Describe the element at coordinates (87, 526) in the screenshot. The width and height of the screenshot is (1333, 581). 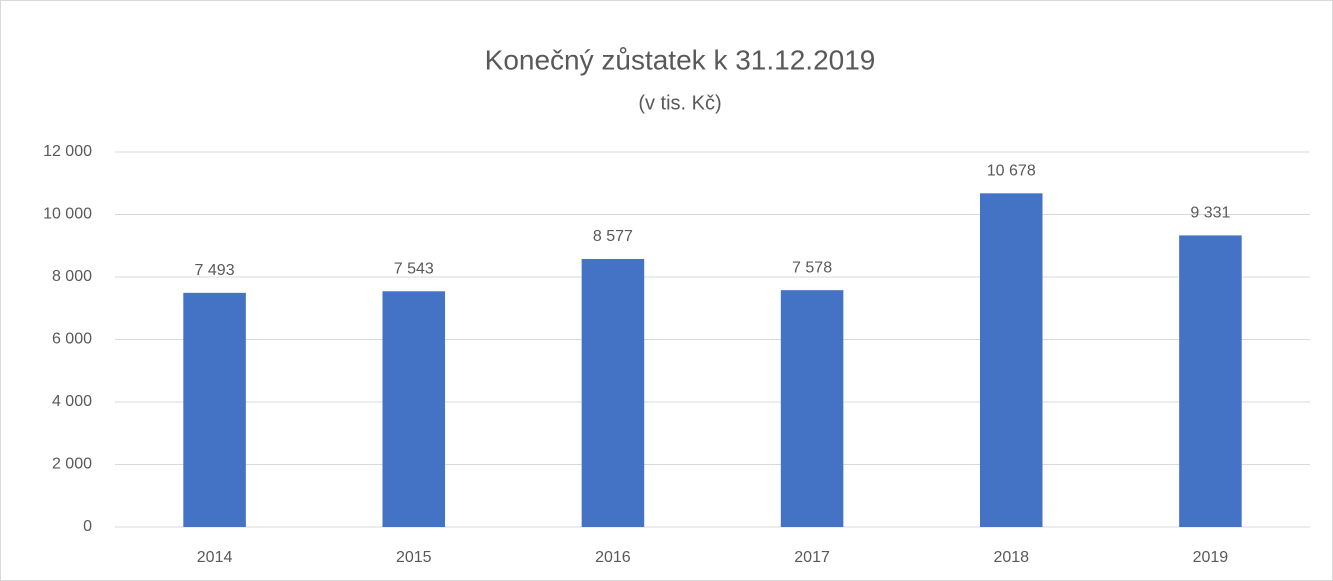
I see `y-tick-label: 0` at that location.